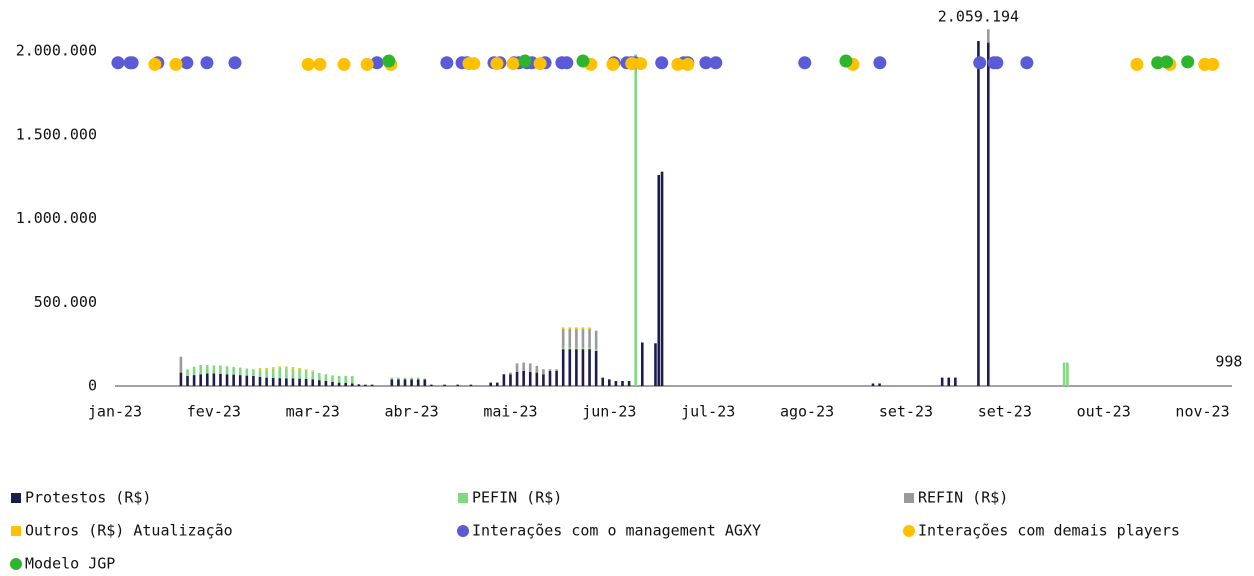 The image size is (1254, 576). Describe the element at coordinates (1228, 361) in the screenshot. I see `annotation: 998` at that location.